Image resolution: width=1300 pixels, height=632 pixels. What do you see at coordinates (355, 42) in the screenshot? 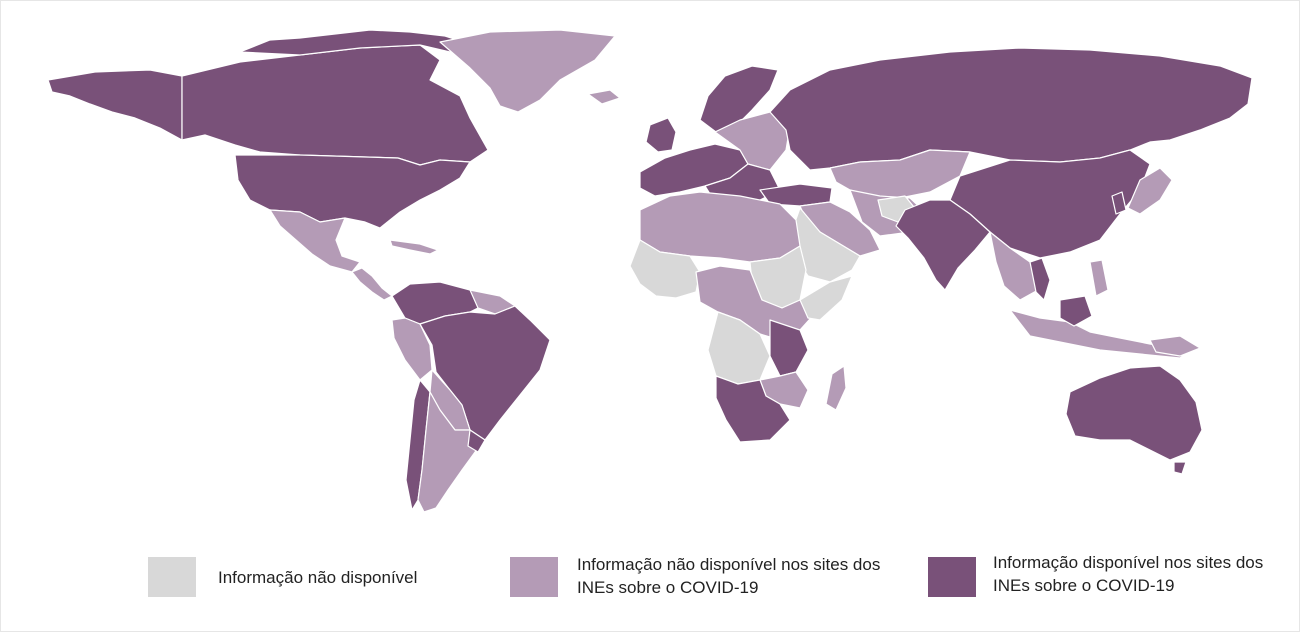
I see `canadian-arctic-islands` at bounding box center [355, 42].